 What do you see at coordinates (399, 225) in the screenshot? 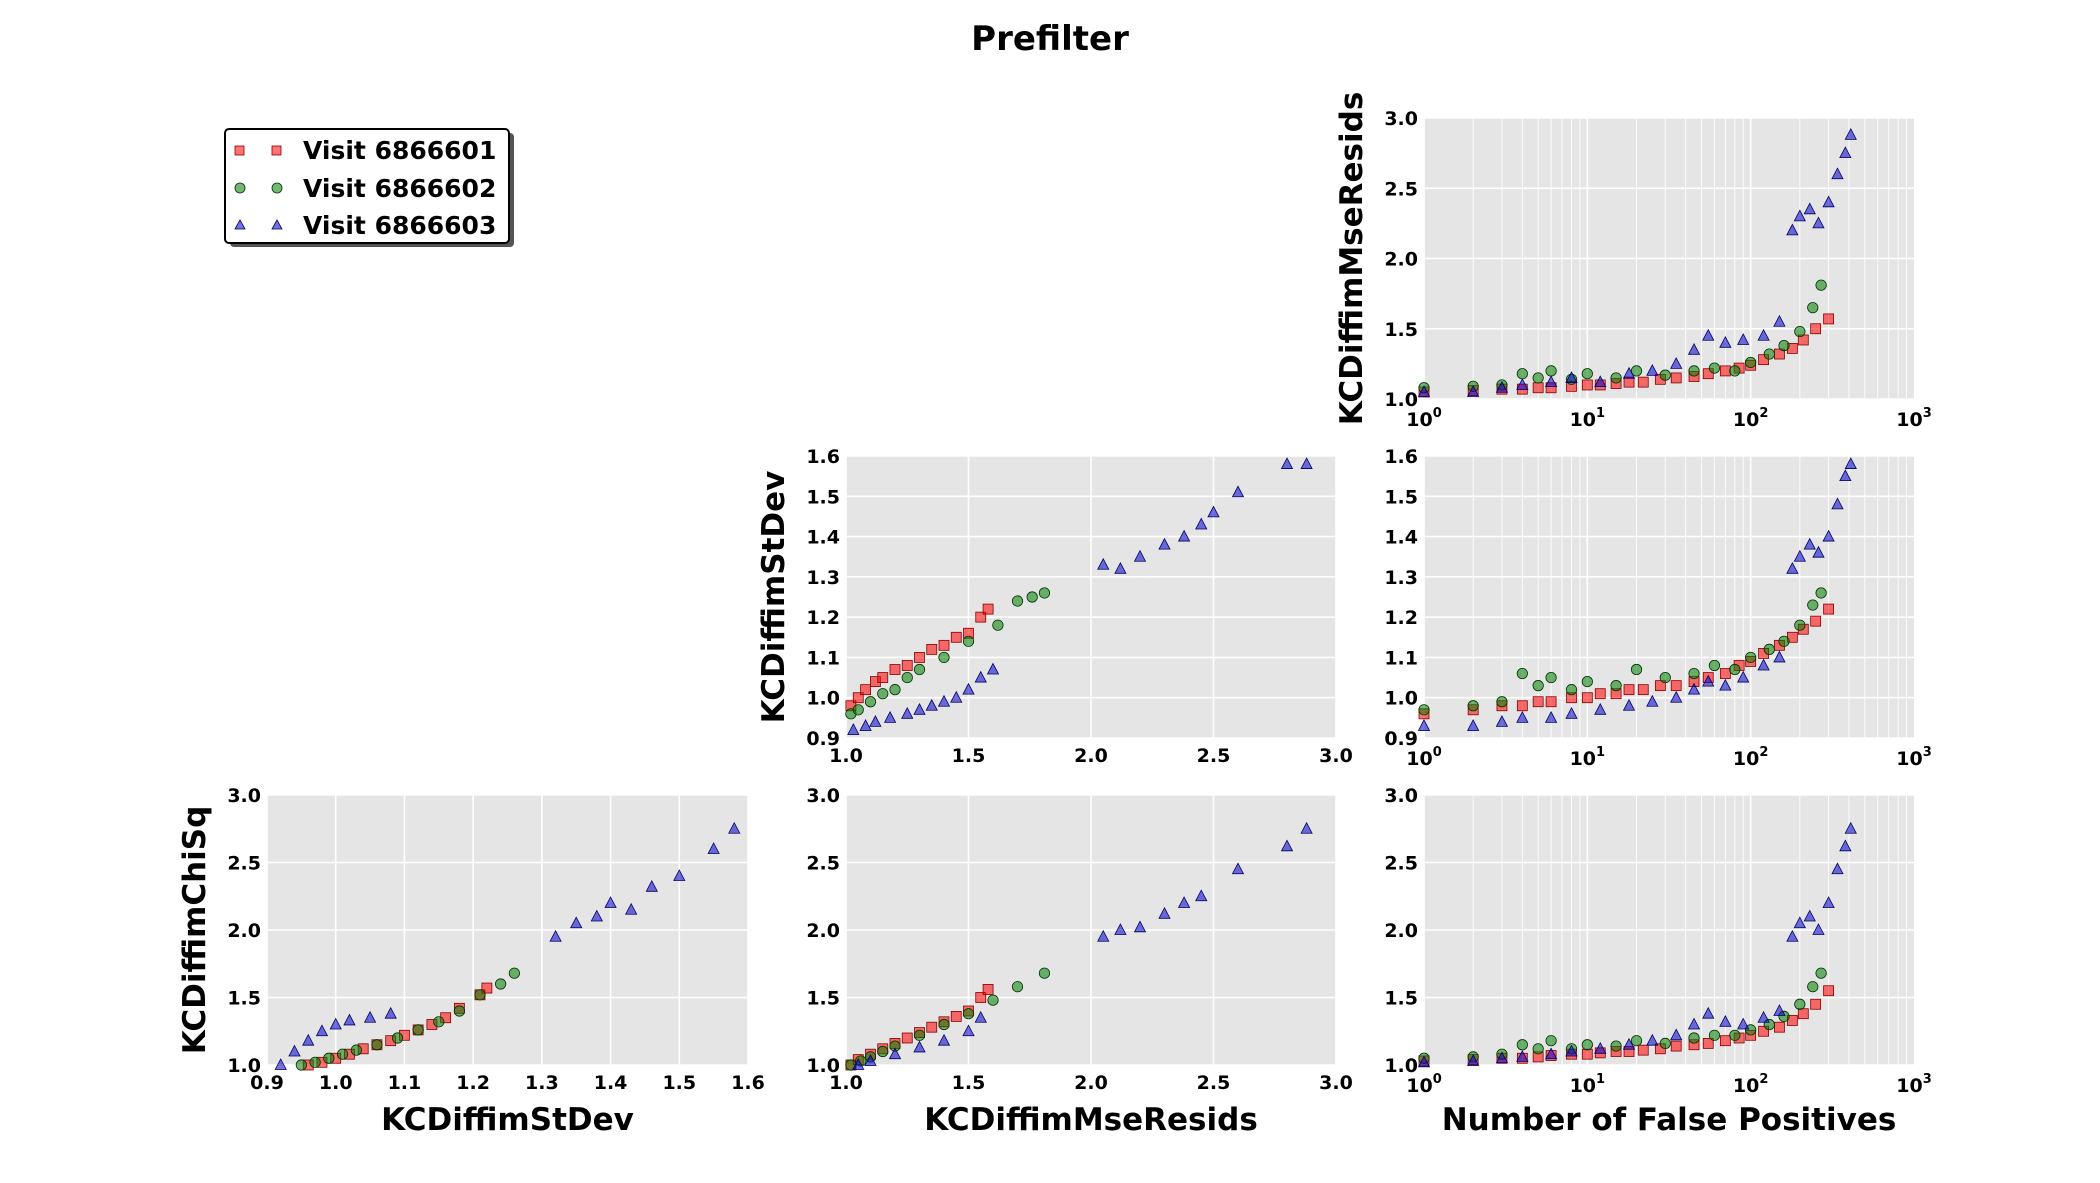
I see `legend-label: Visit 6866603` at bounding box center [399, 225].